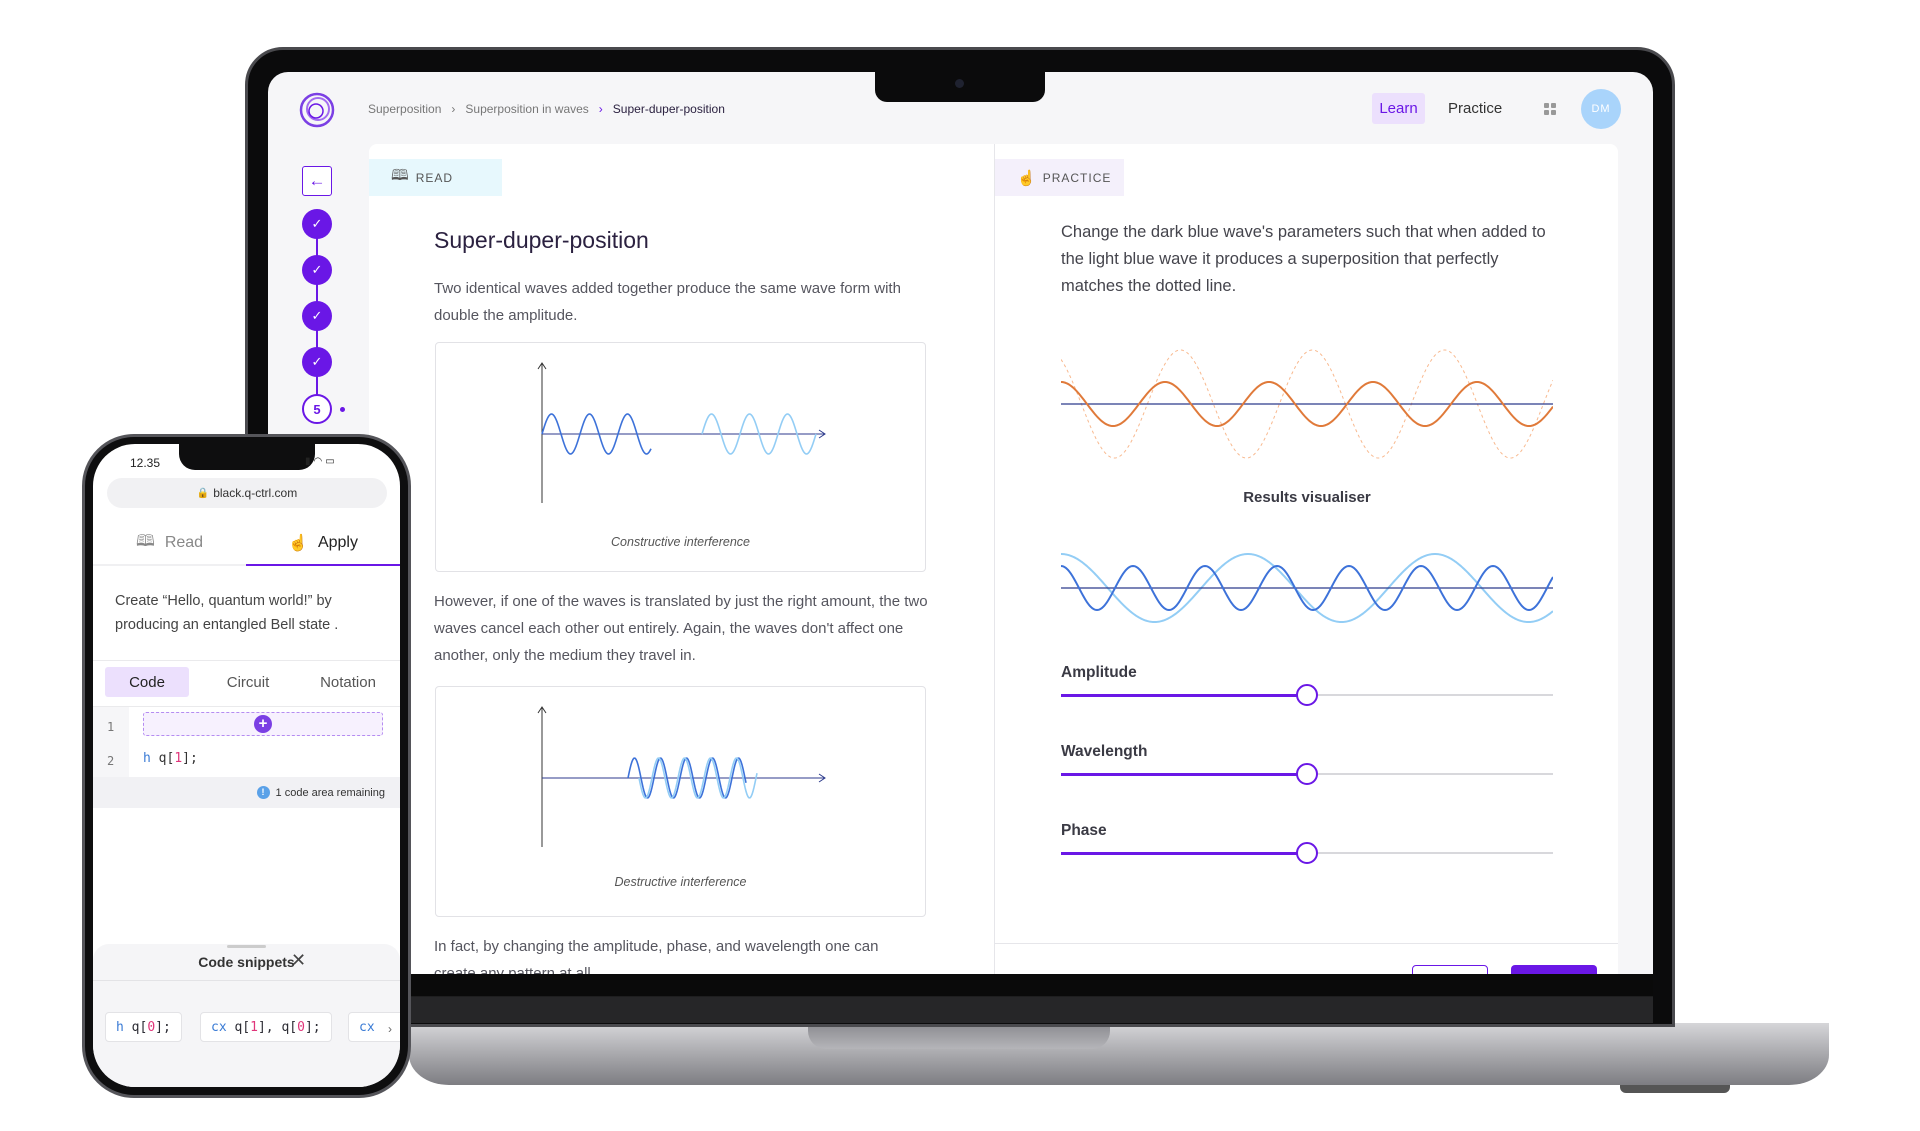 The height and width of the screenshot is (1131, 1920). I want to click on destructive-figure: Destructive interference, so click(680, 801).